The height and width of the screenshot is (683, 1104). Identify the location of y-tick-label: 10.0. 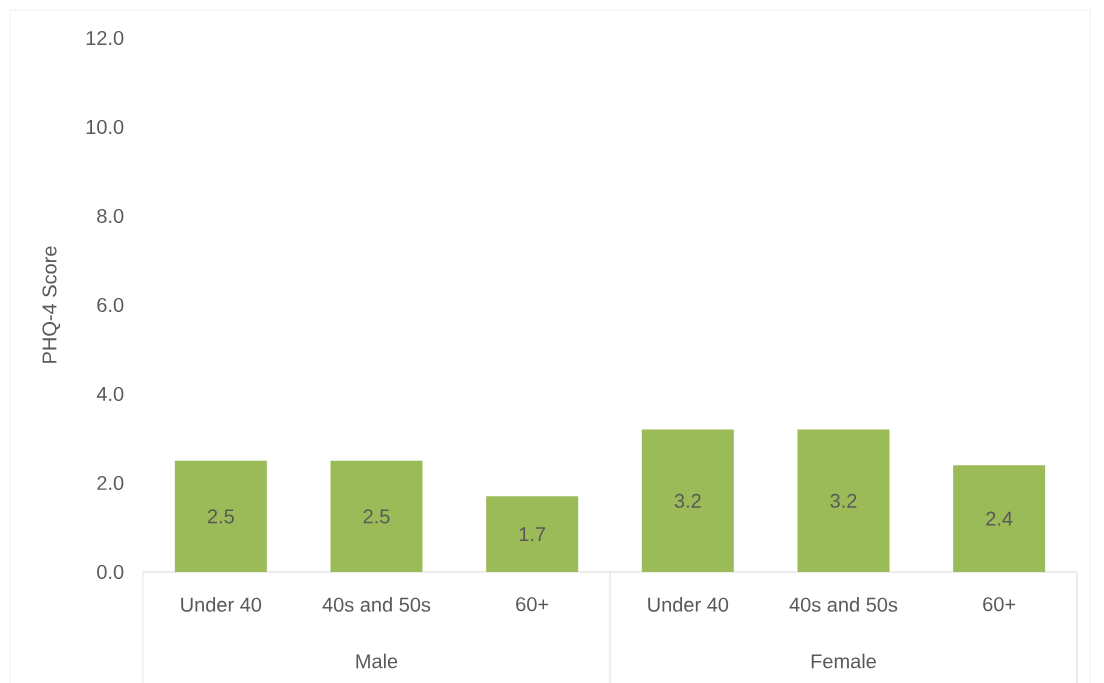
(105, 127).